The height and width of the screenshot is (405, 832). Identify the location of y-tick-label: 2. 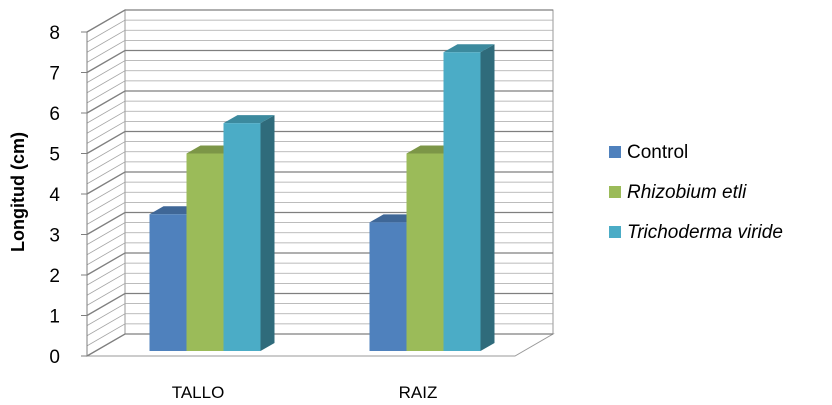
(54, 276).